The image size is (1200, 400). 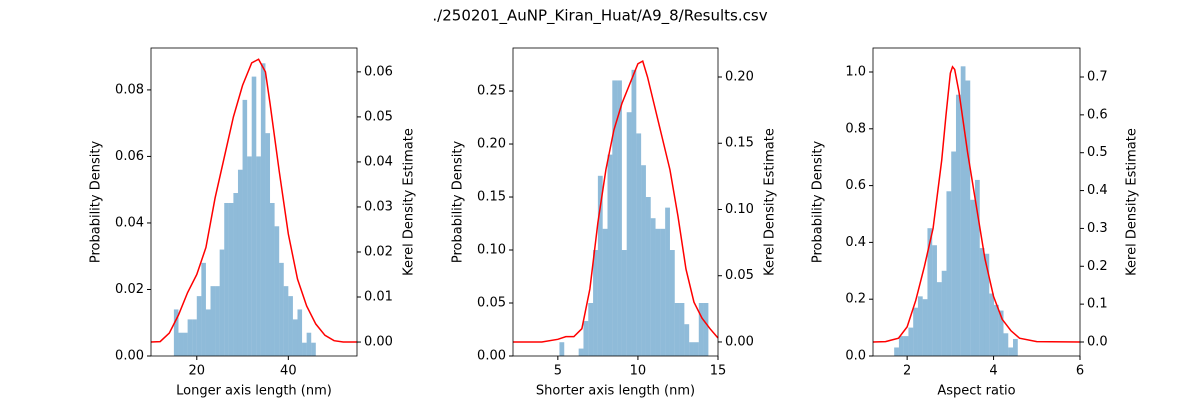 I want to click on y2-tick-label: 0.02, so click(x=378, y=251).